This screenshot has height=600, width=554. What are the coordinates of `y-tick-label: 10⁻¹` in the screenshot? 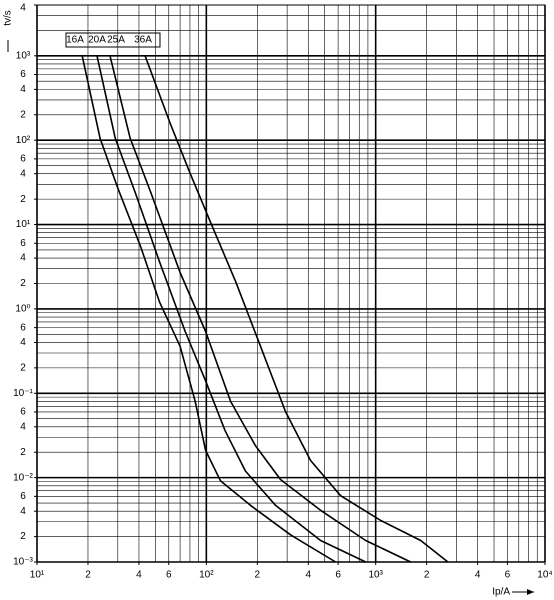 It's located at (23, 393).